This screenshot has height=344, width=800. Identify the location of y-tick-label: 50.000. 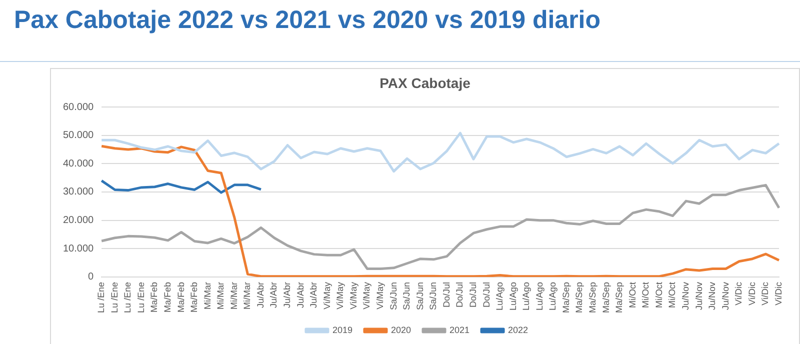
(78, 136).